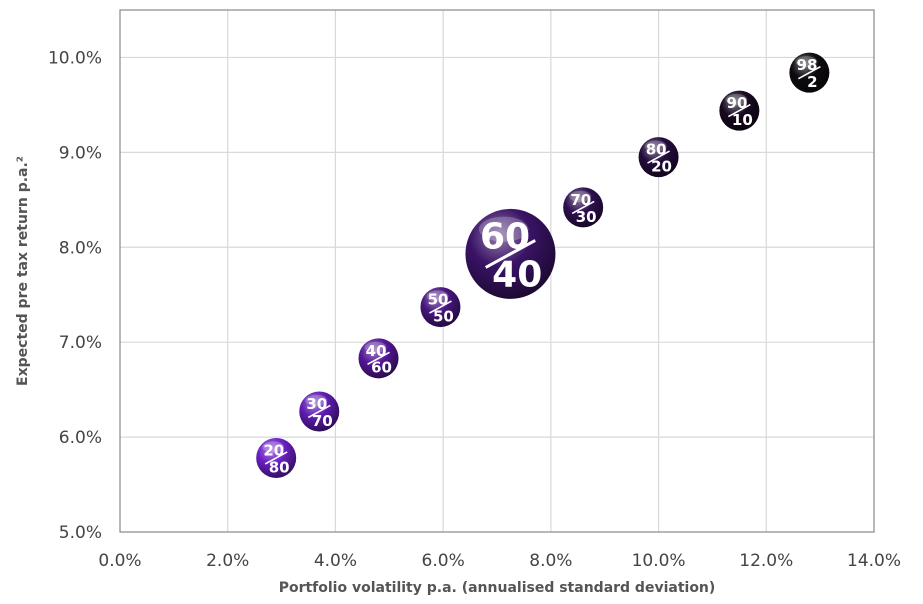  What do you see at coordinates (586, 217) in the screenshot?
I see `bubble-label-bottom: 30` at bounding box center [586, 217].